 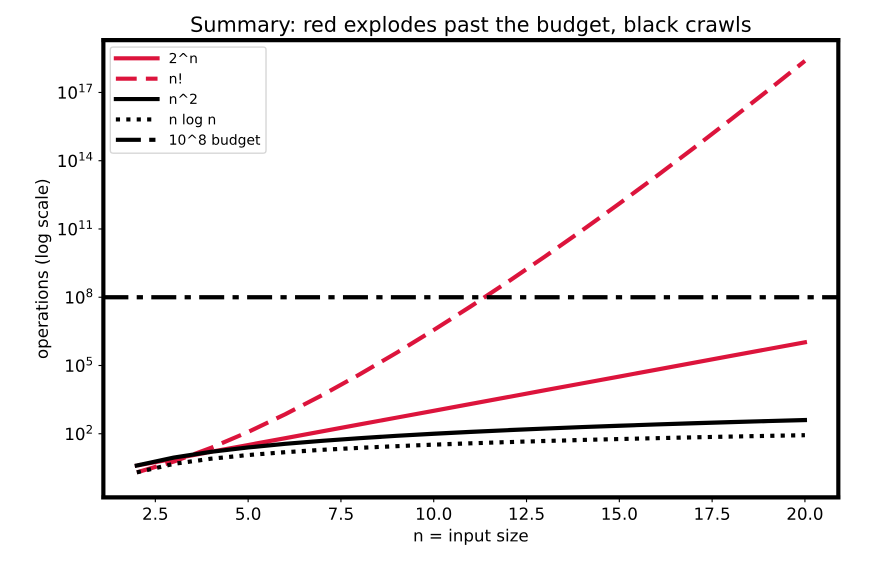 What do you see at coordinates (193, 121) in the screenshot?
I see `legend-label: n log n` at bounding box center [193, 121].